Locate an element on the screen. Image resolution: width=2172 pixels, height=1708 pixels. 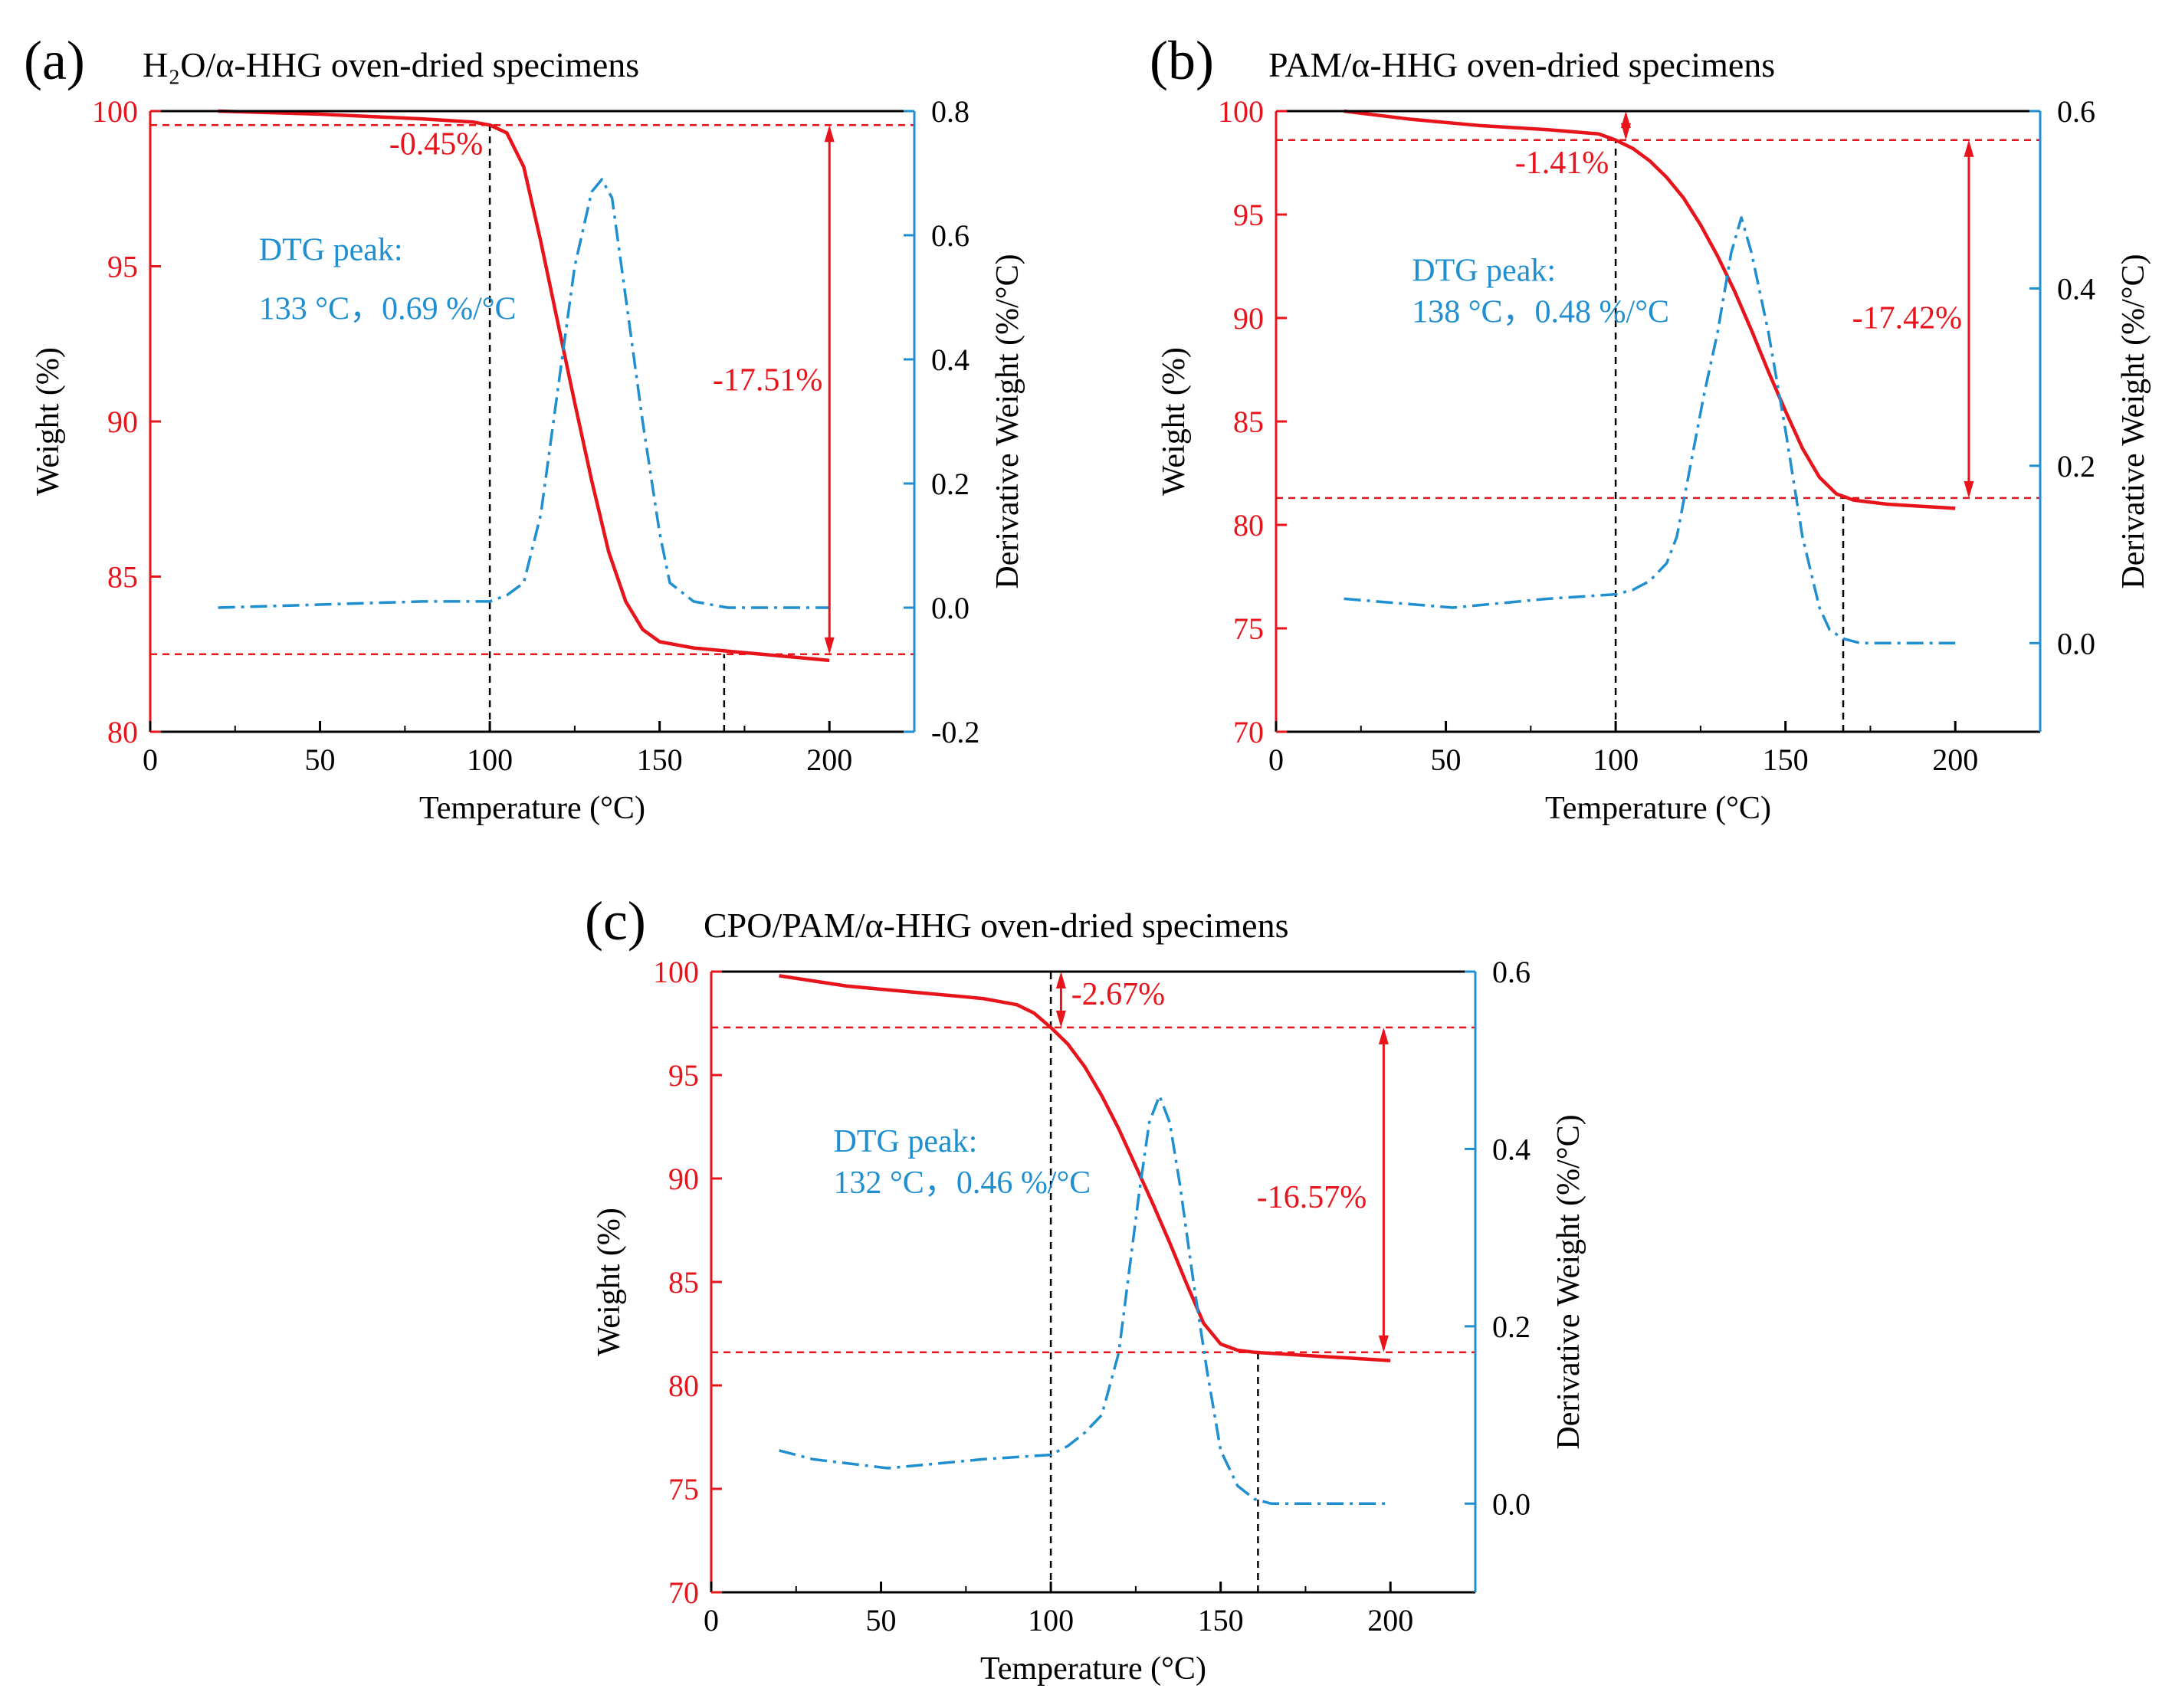
annotation-2: -16.57% is located at coordinates (1312, 1197).